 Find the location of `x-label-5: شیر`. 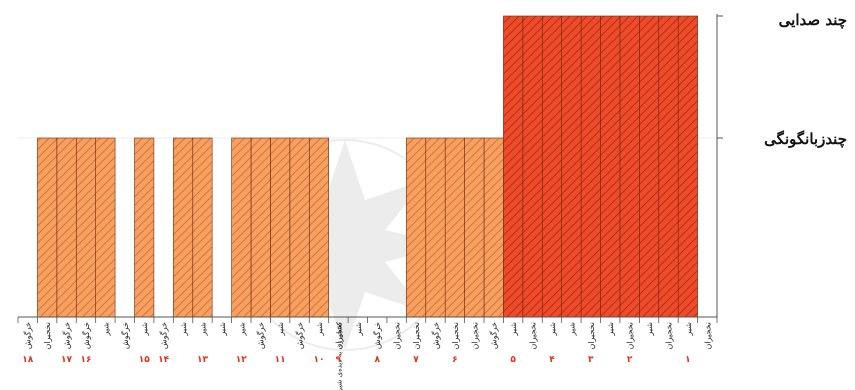

x-label-5: شیر is located at coordinates (610, 329).